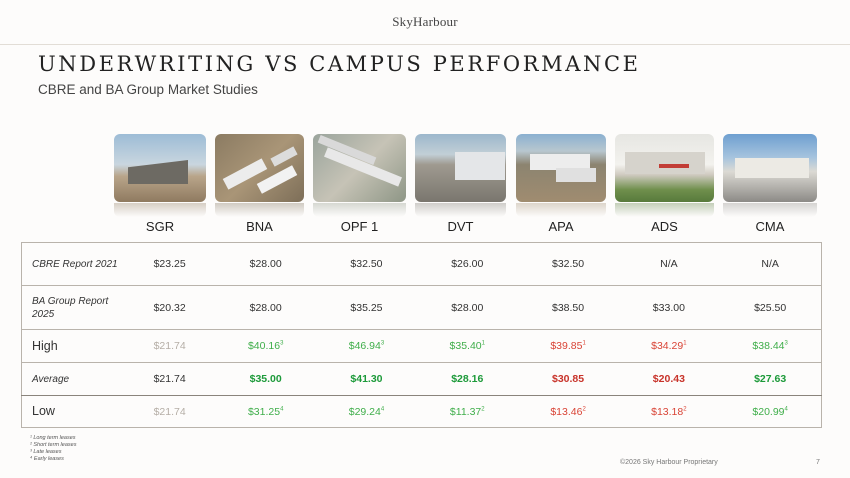 The image size is (850, 478). Describe the element at coordinates (669, 379) in the screenshot. I see `table-cell: $20.43` at that location.